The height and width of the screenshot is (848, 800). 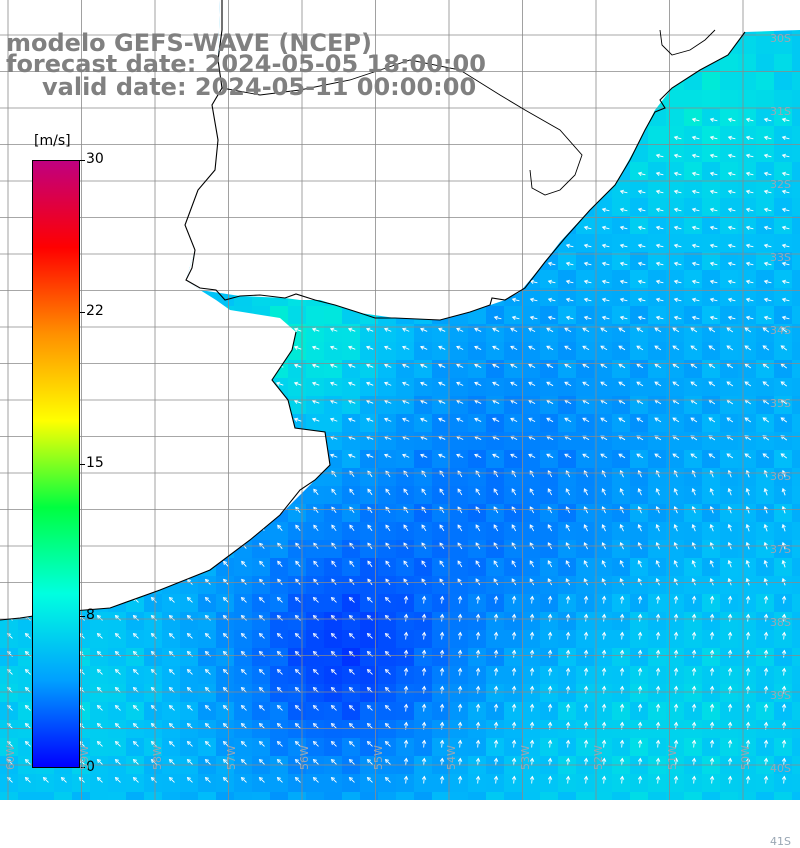 I want to click on latitude-label: 37S, so click(x=780, y=549).